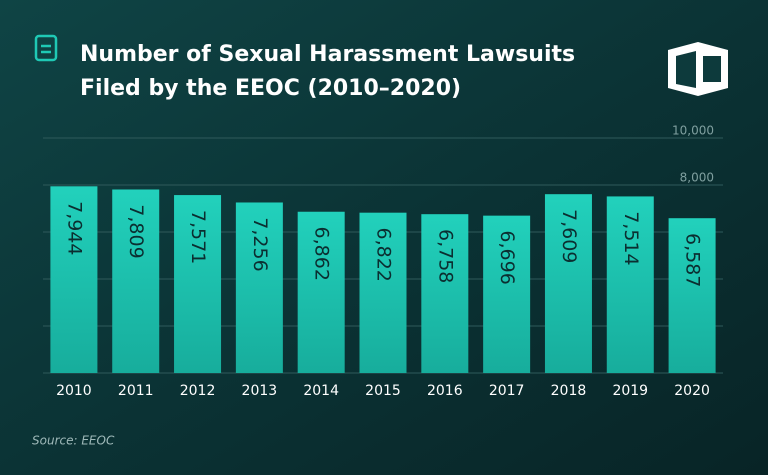 The height and width of the screenshot is (475, 768). What do you see at coordinates (322, 254) in the screenshot?
I see `value-label: 6,862` at bounding box center [322, 254].